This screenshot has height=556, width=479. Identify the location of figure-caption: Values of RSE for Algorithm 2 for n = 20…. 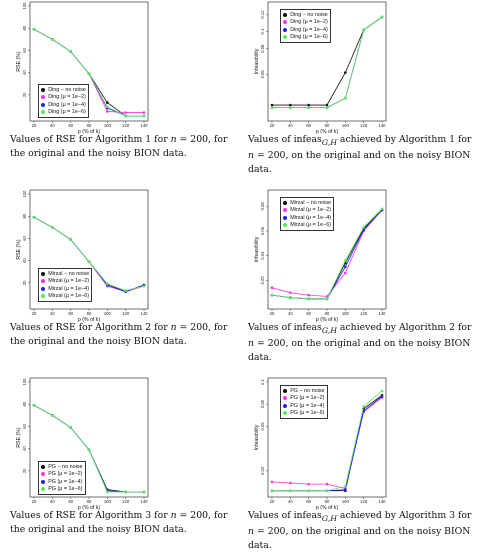
(119, 334).